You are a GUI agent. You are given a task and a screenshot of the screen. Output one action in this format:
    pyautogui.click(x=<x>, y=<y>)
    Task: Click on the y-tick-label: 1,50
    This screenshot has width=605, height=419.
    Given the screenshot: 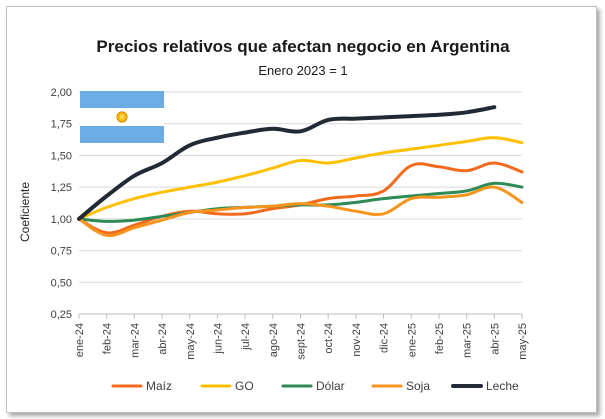 What is the action you would take?
    pyautogui.click(x=61, y=156)
    